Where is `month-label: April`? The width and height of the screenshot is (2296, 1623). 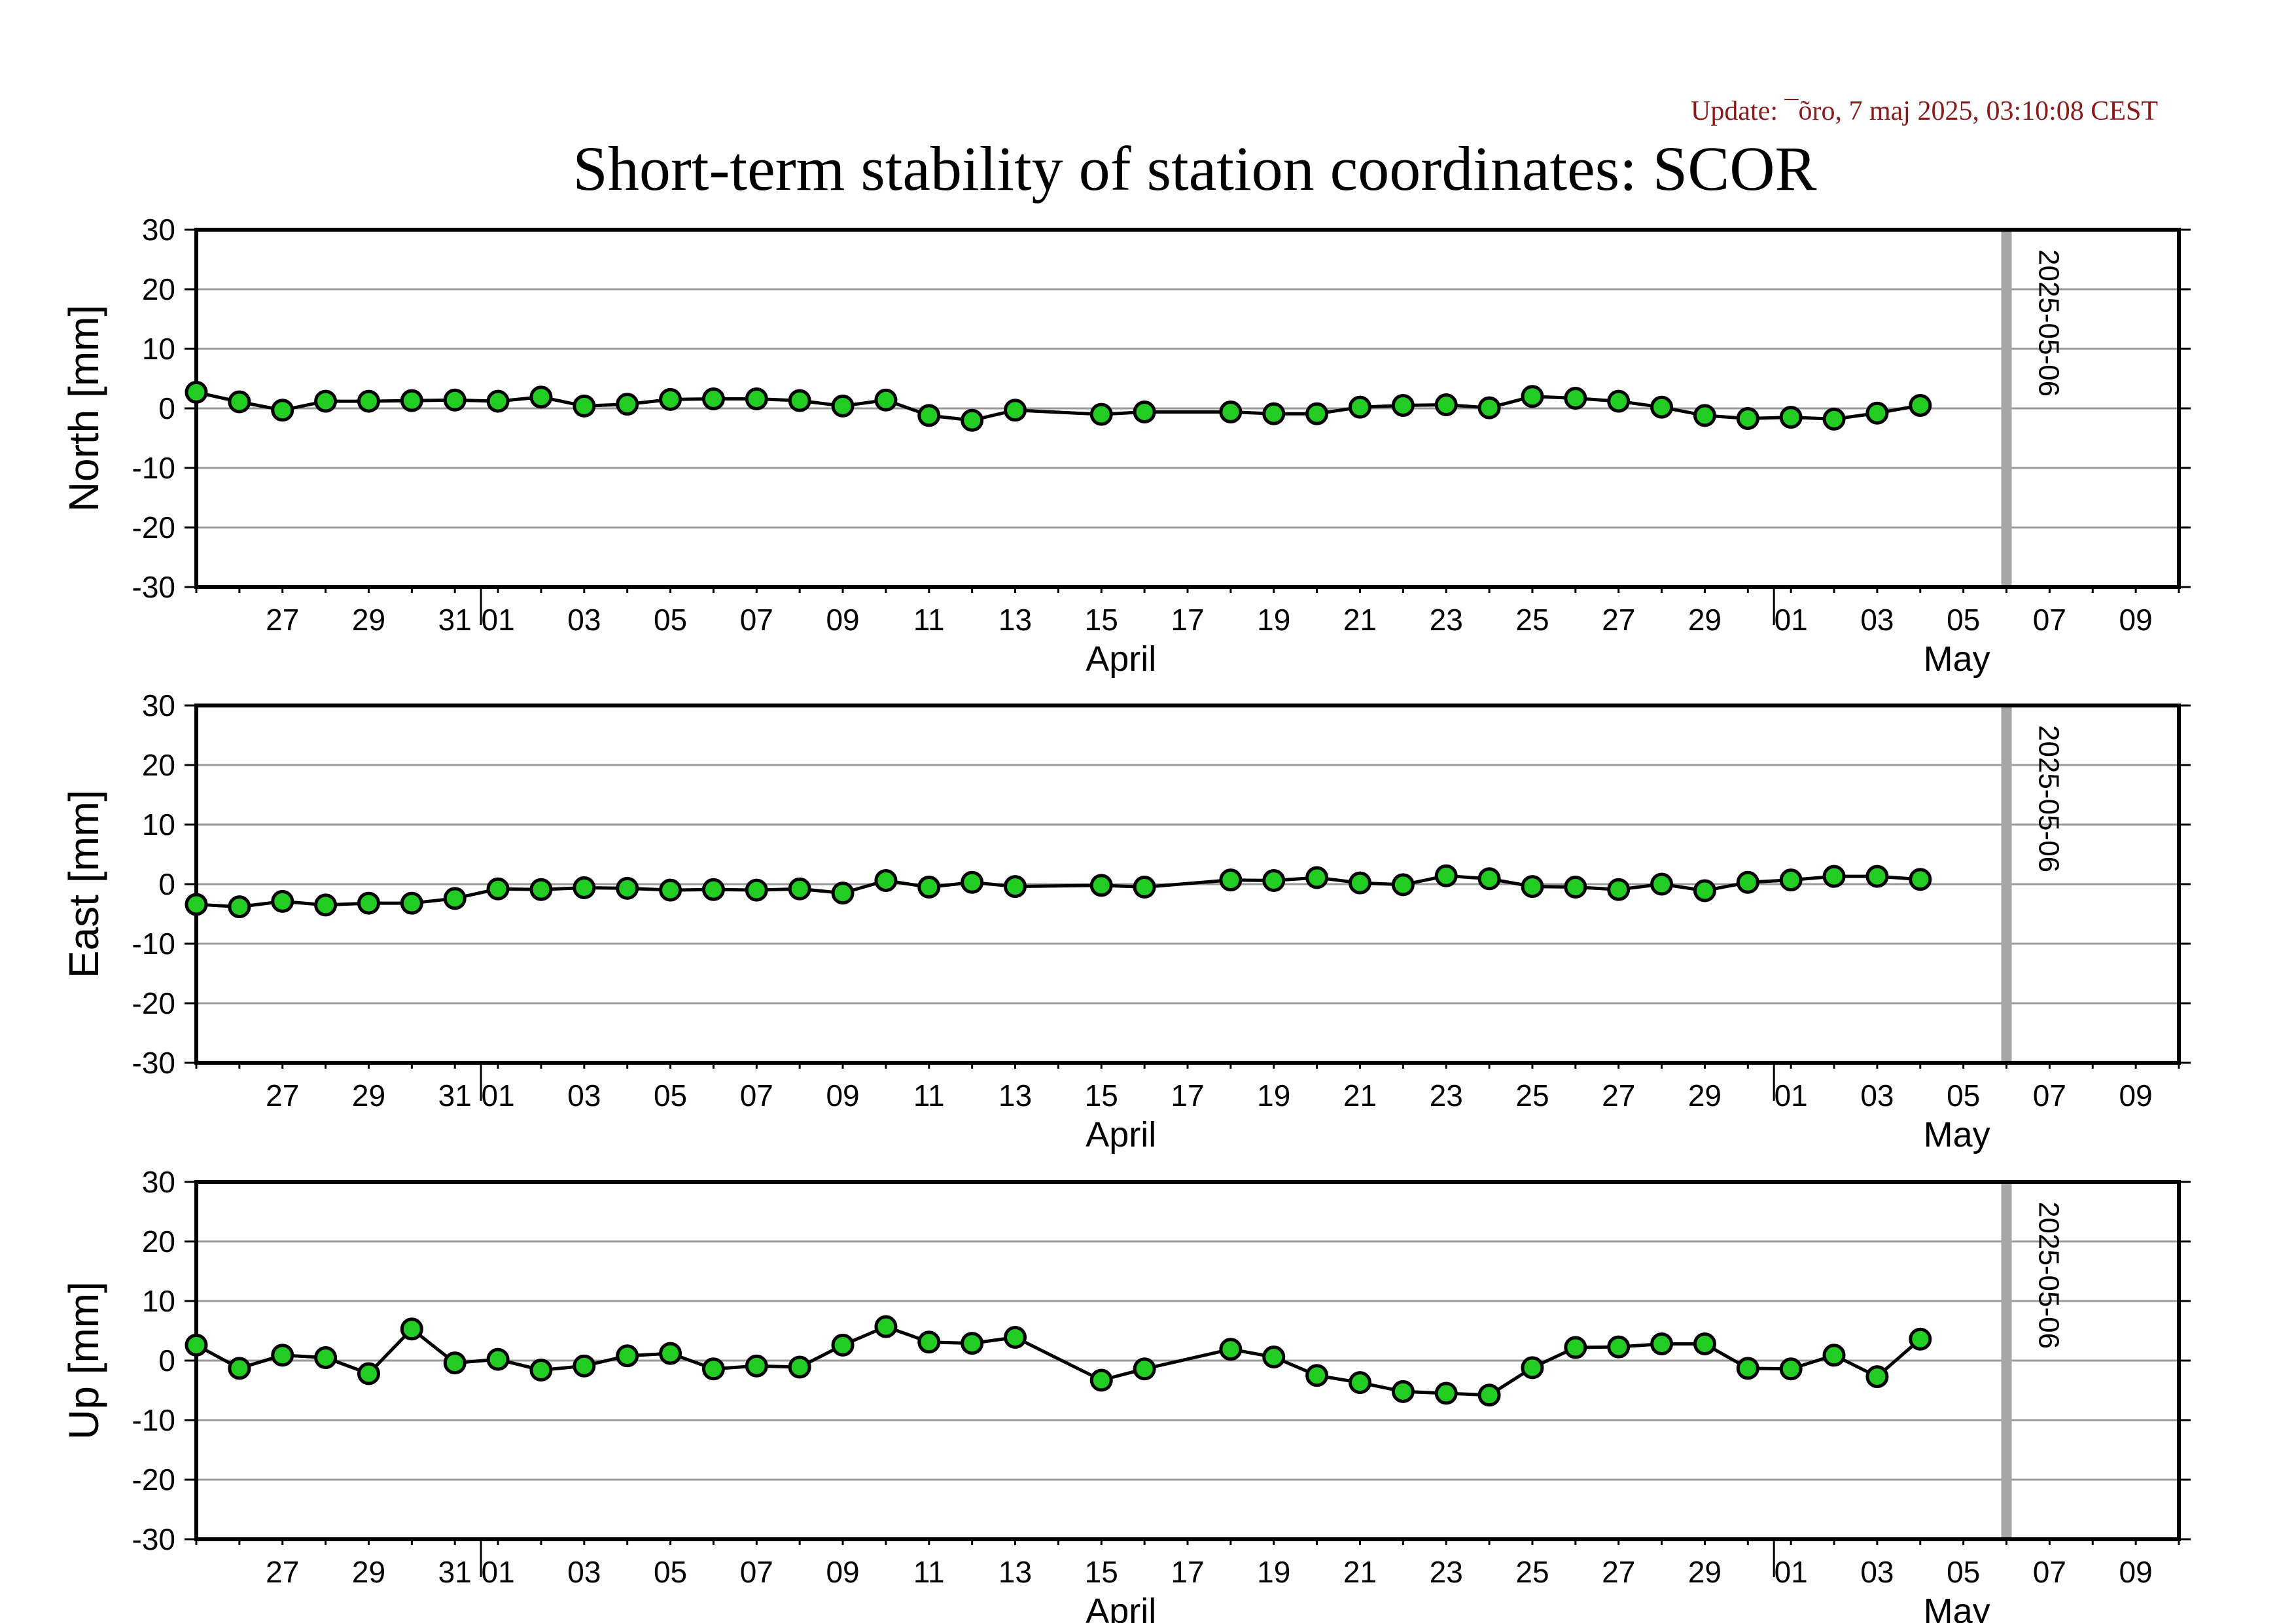 month-label: April is located at coordinates (1121, 1134).